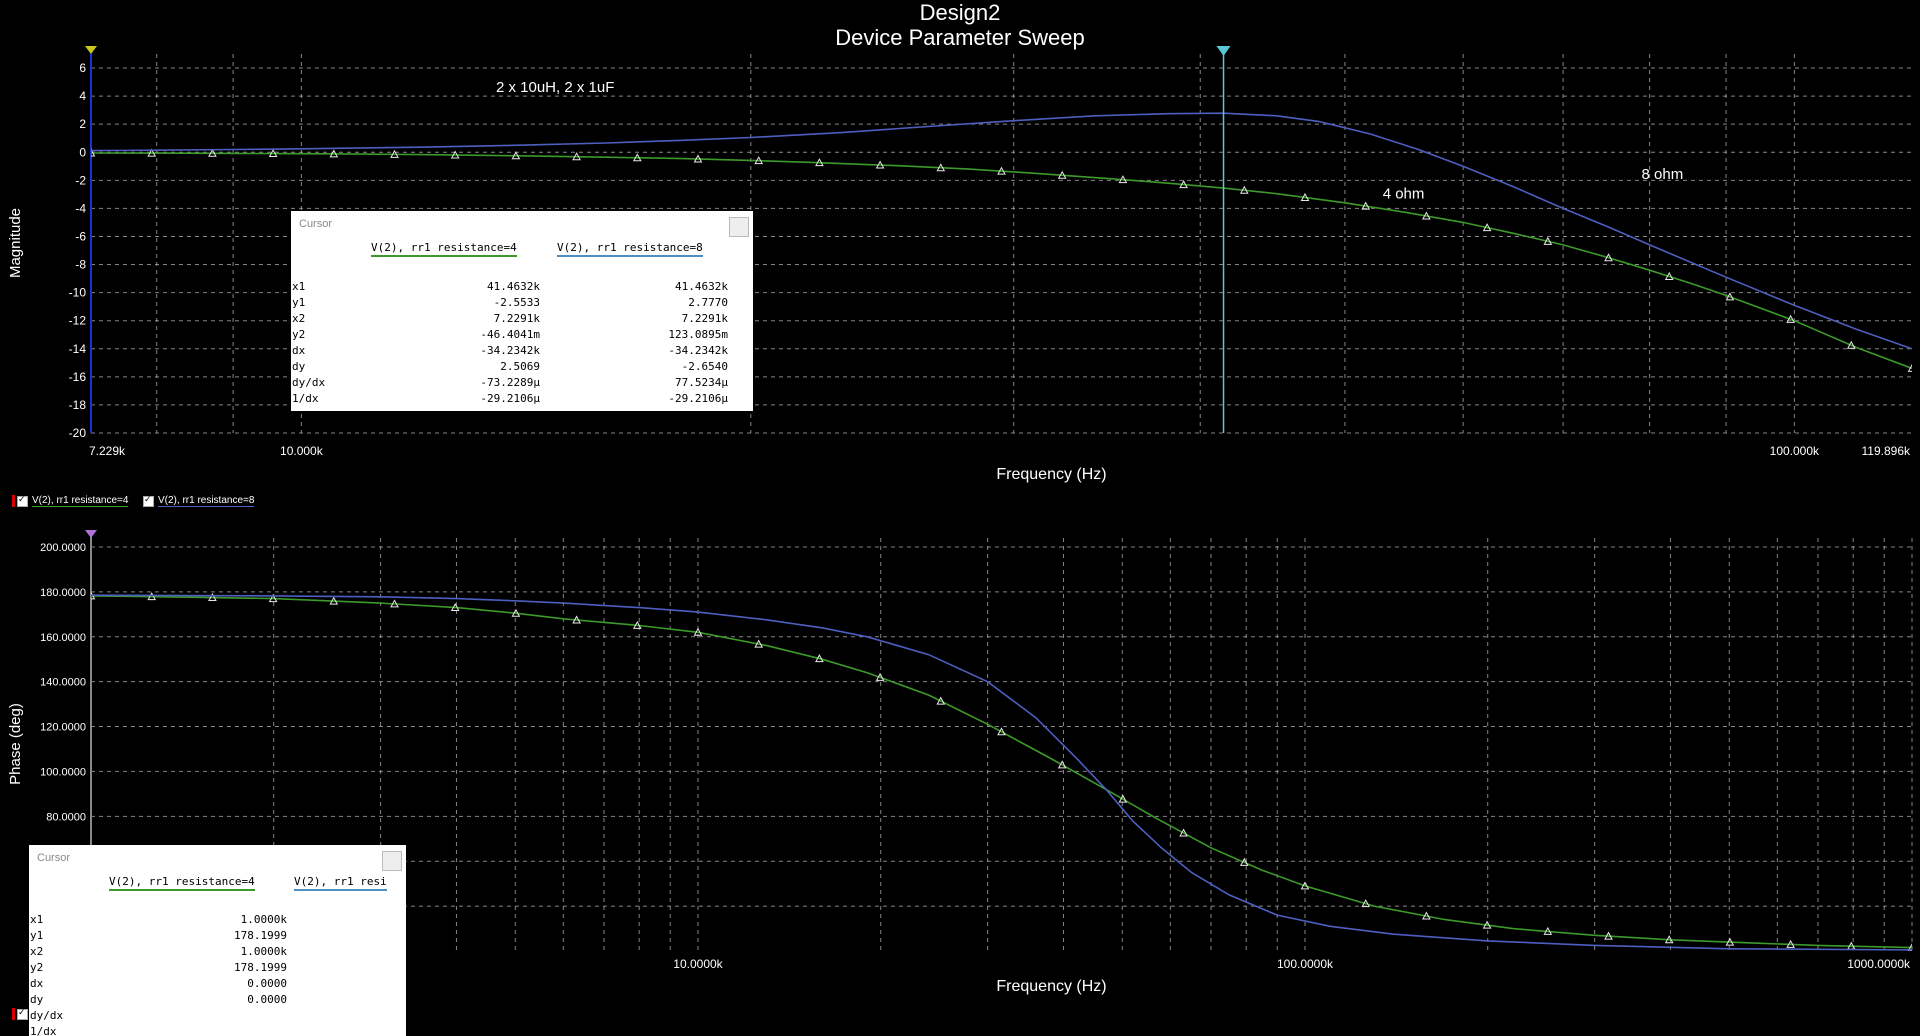 Image resolution: width=1920 pixels, height=1036 pixels. What do you see at coordinates (80, 236) in the screenshot?
I see `y-tick-label: -6` at bounding box center [80, 236].